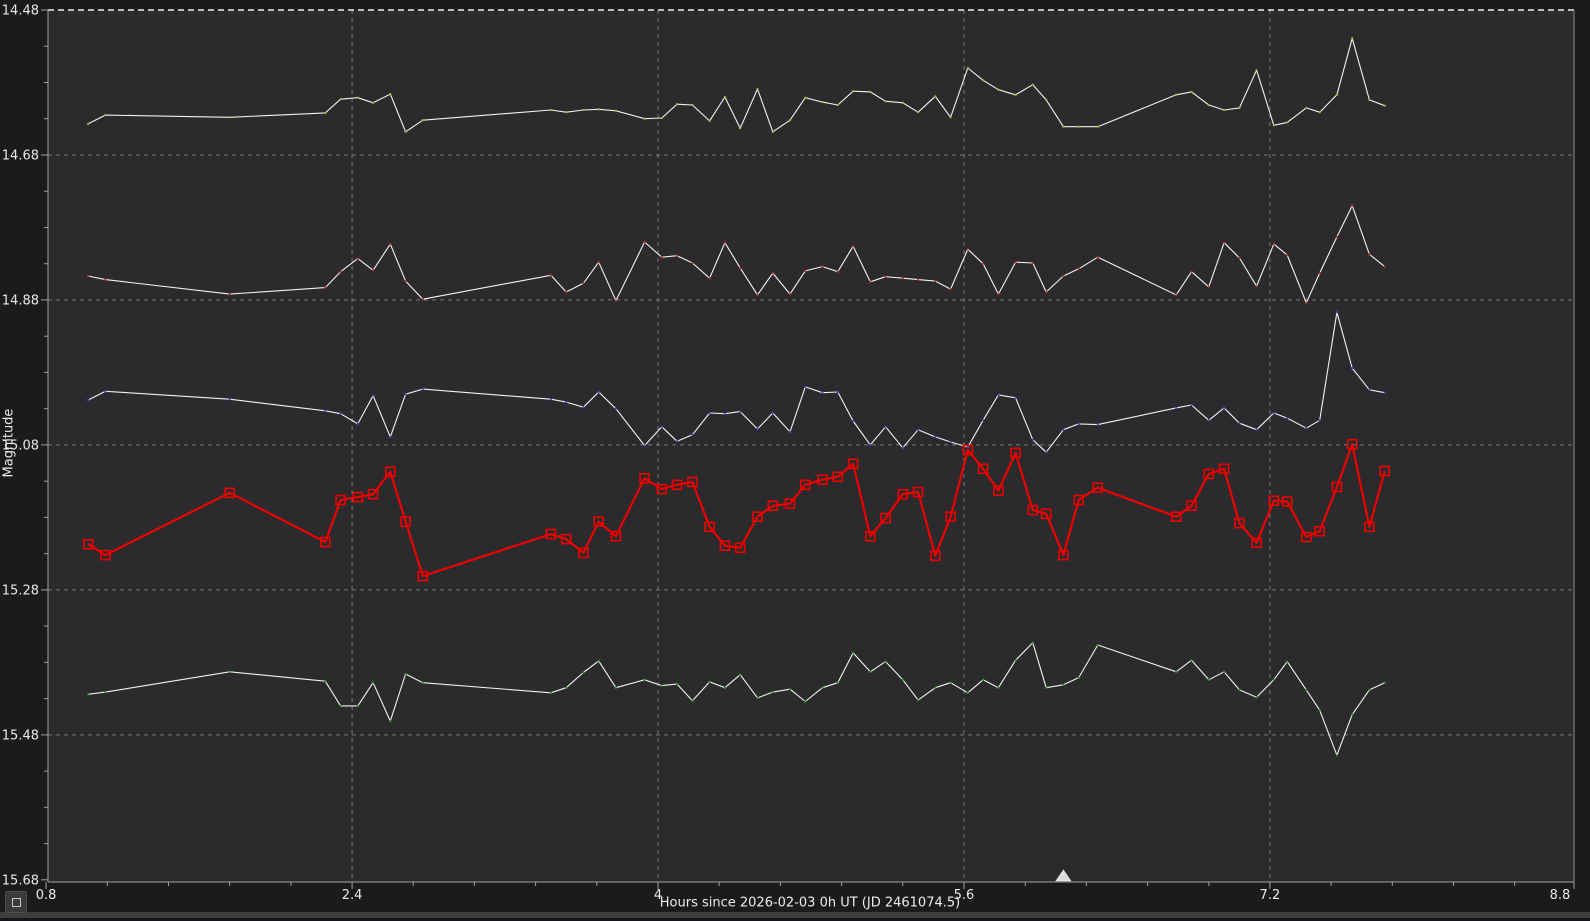 The height and width of the screenshot is (921, 1590). What do you see at coordinates (1063, 875) in the screenshot?
I see `frame-cursor-triangle-icon` at bounding box center [1063, 875].